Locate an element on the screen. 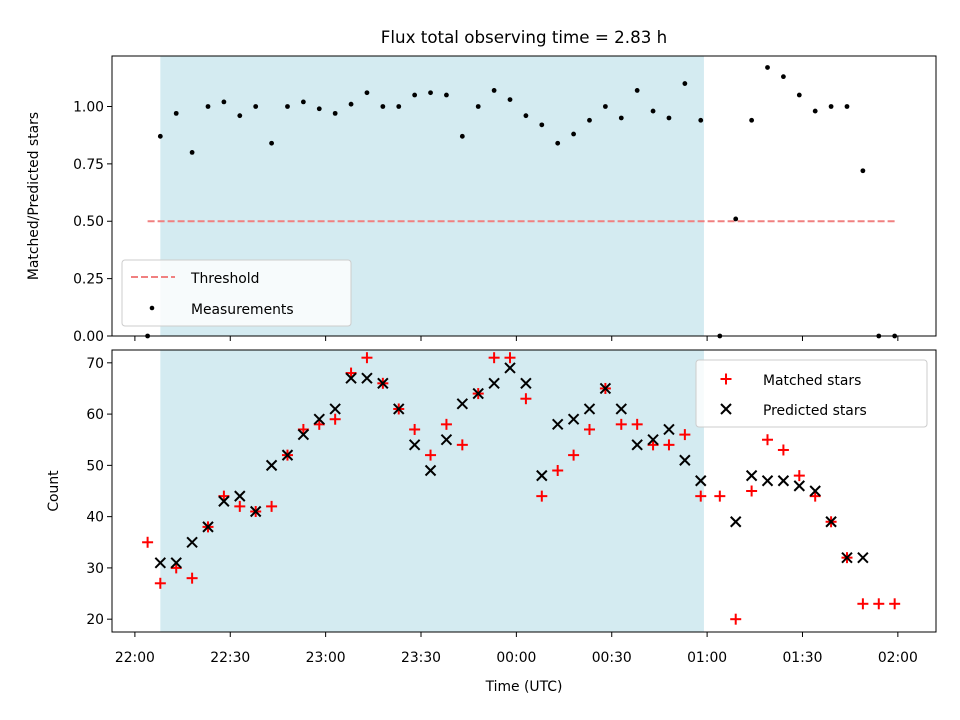 This screenshot has height=720, width=960. bottom-y-axis-label: Count is located at coordinates (54, 491).